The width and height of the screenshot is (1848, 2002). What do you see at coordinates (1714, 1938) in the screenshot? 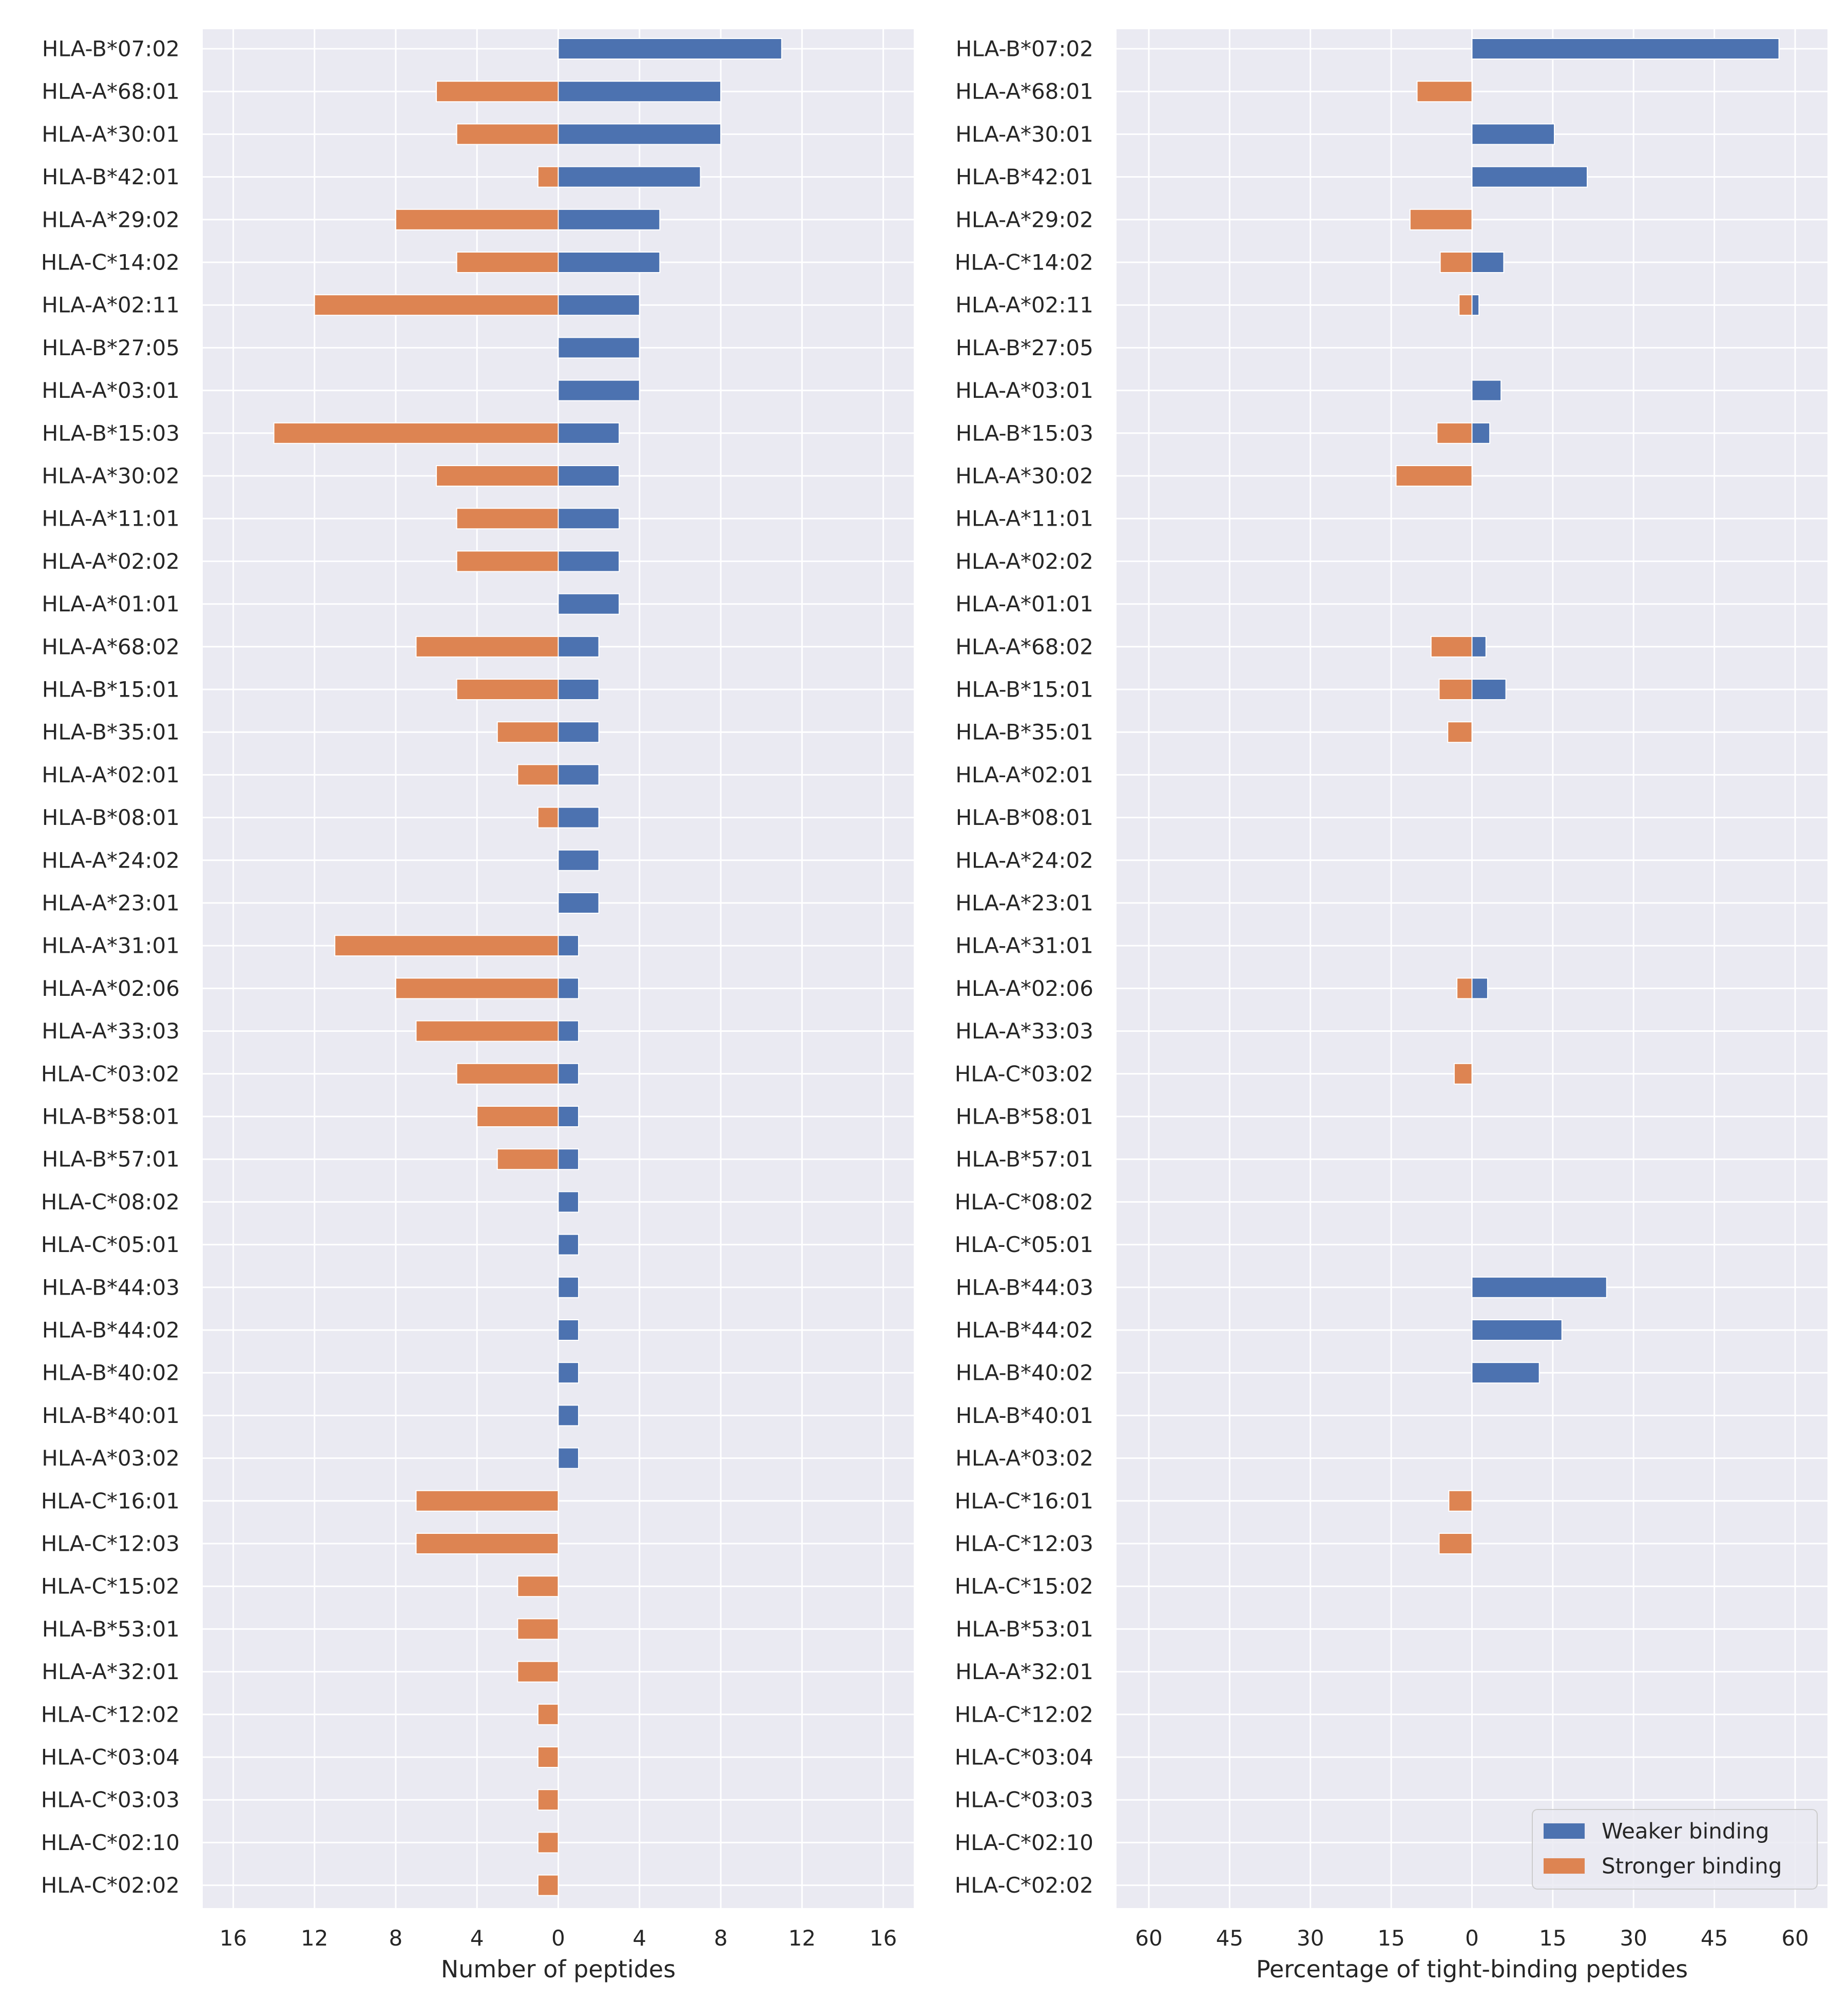
I see `x-tick-label: 45` at bounding box center [1714, 1938].